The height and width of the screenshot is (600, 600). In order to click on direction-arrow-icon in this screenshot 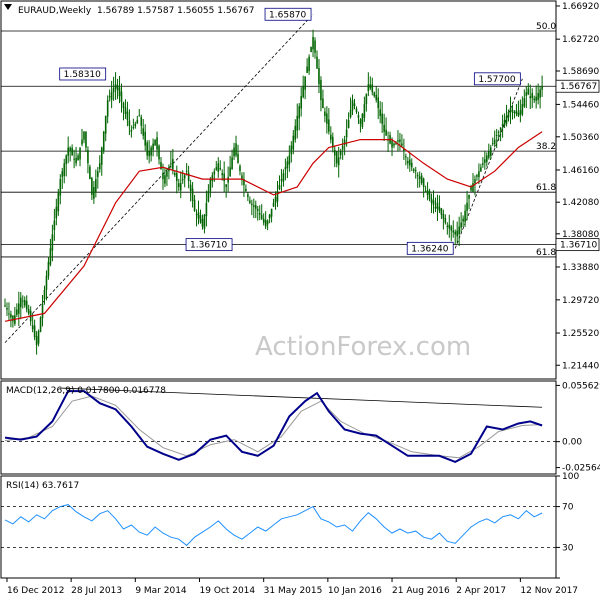, I will do `click(8, 7)`.